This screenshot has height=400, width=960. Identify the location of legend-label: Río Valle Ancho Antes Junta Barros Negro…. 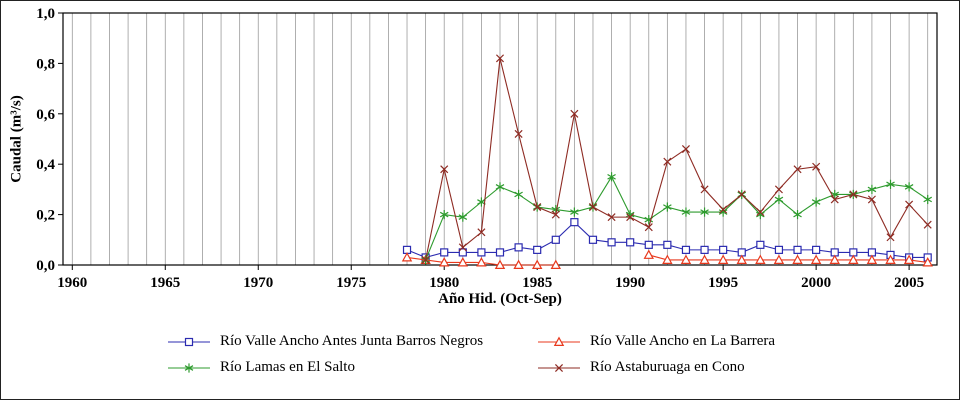
(352, 341).